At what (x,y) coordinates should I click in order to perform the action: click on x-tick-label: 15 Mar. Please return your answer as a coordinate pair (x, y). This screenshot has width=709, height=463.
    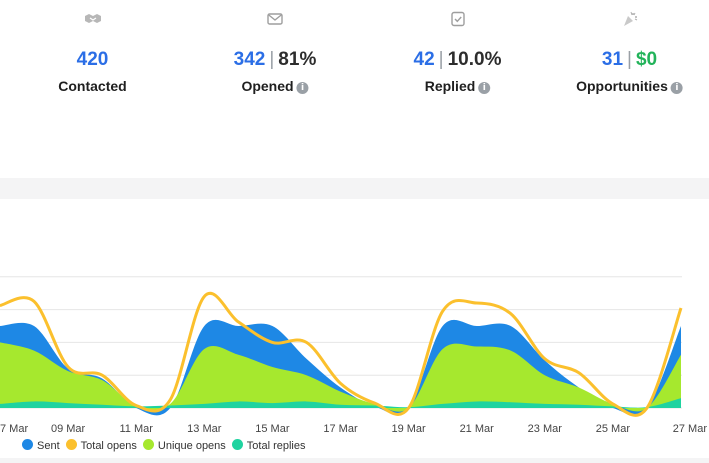
    Looking at the image, I should click on (272, 429).